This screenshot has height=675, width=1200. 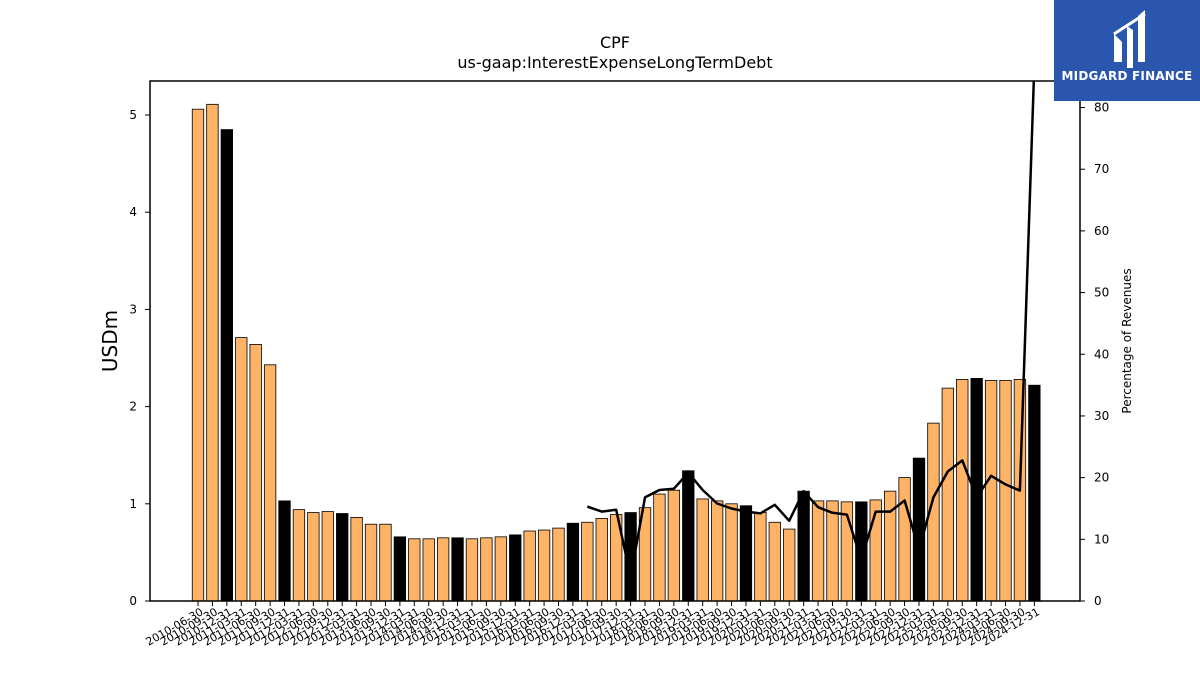 What do you see at coordinates (133, 115) in the screenshot?
I see `y-tick-label: 5` at bounding box center [133, 115].